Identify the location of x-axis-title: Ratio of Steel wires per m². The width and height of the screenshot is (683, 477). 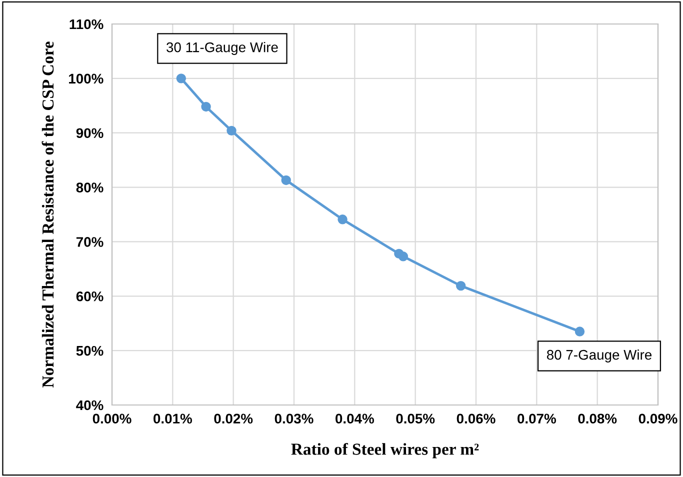
(385, 450).